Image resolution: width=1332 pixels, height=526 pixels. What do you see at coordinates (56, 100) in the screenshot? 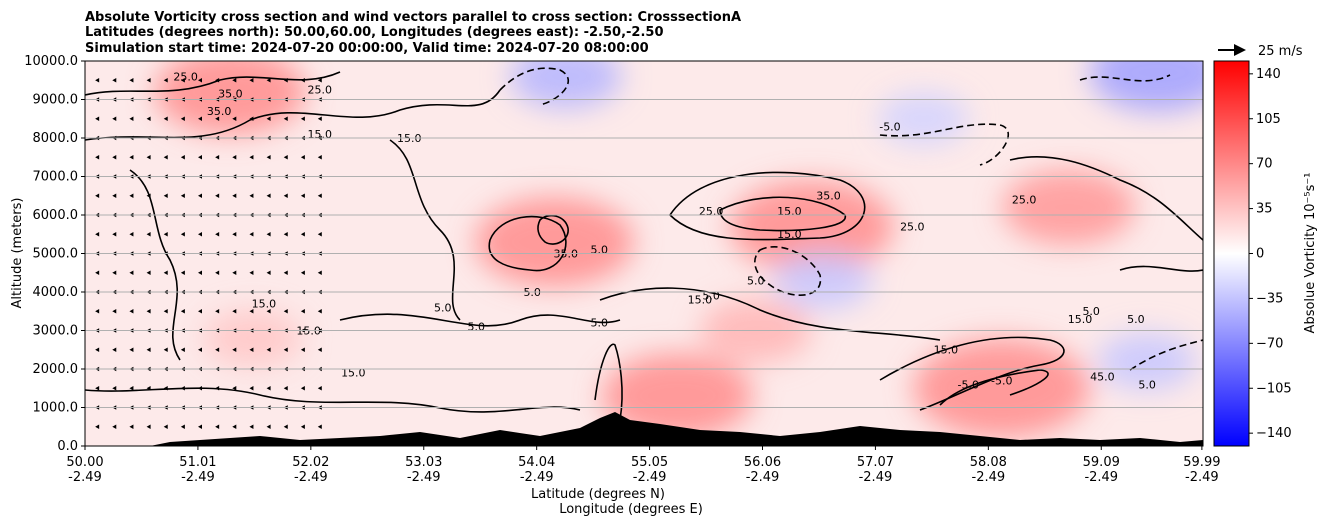
I see `y-tick-label: 9000.0` at bounding box center [56, 100].